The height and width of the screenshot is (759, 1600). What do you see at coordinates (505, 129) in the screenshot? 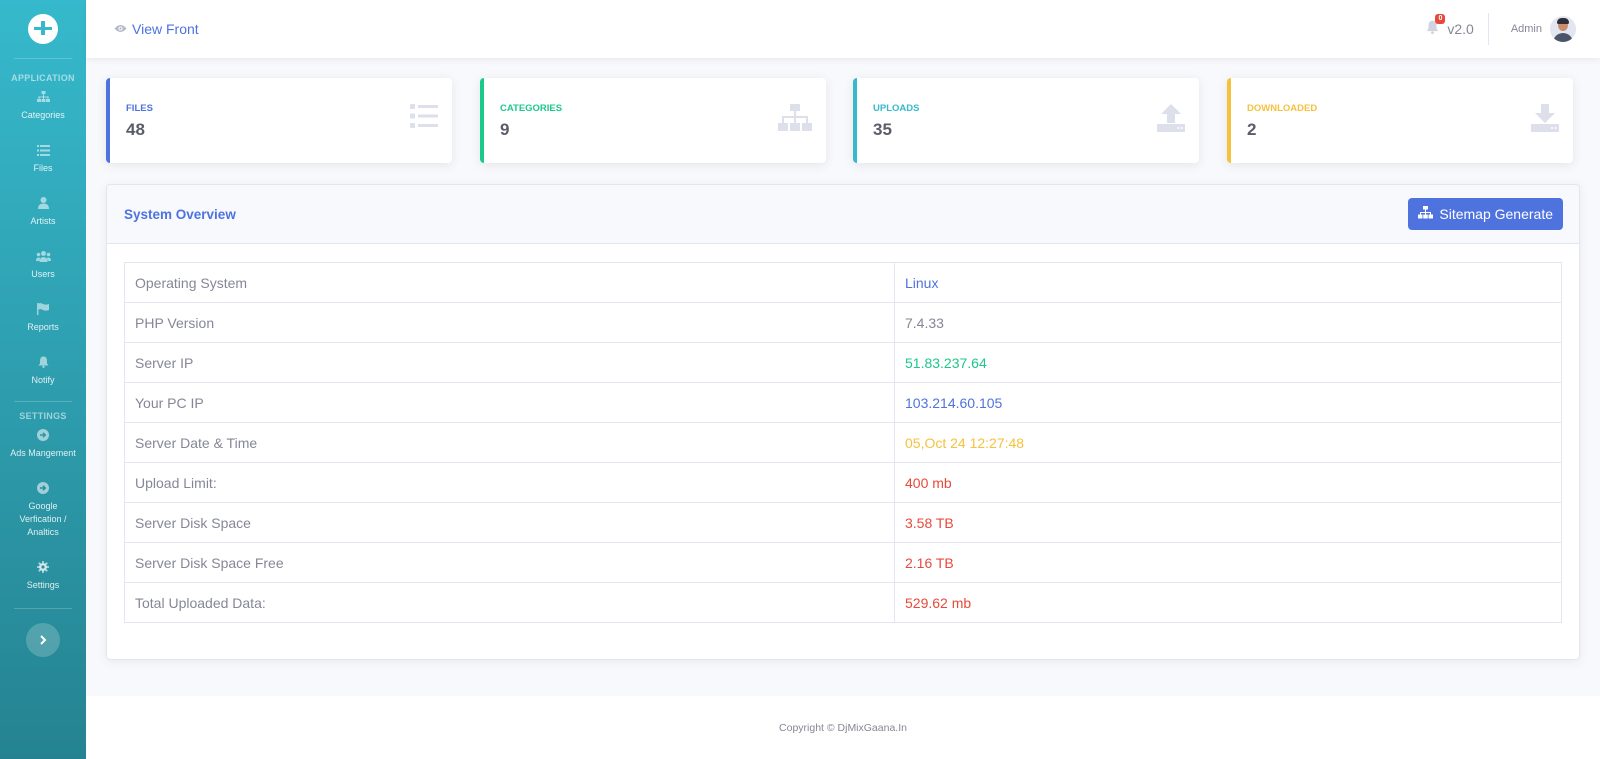
I see `stat-value: 9` at bounding box center [505, 129].